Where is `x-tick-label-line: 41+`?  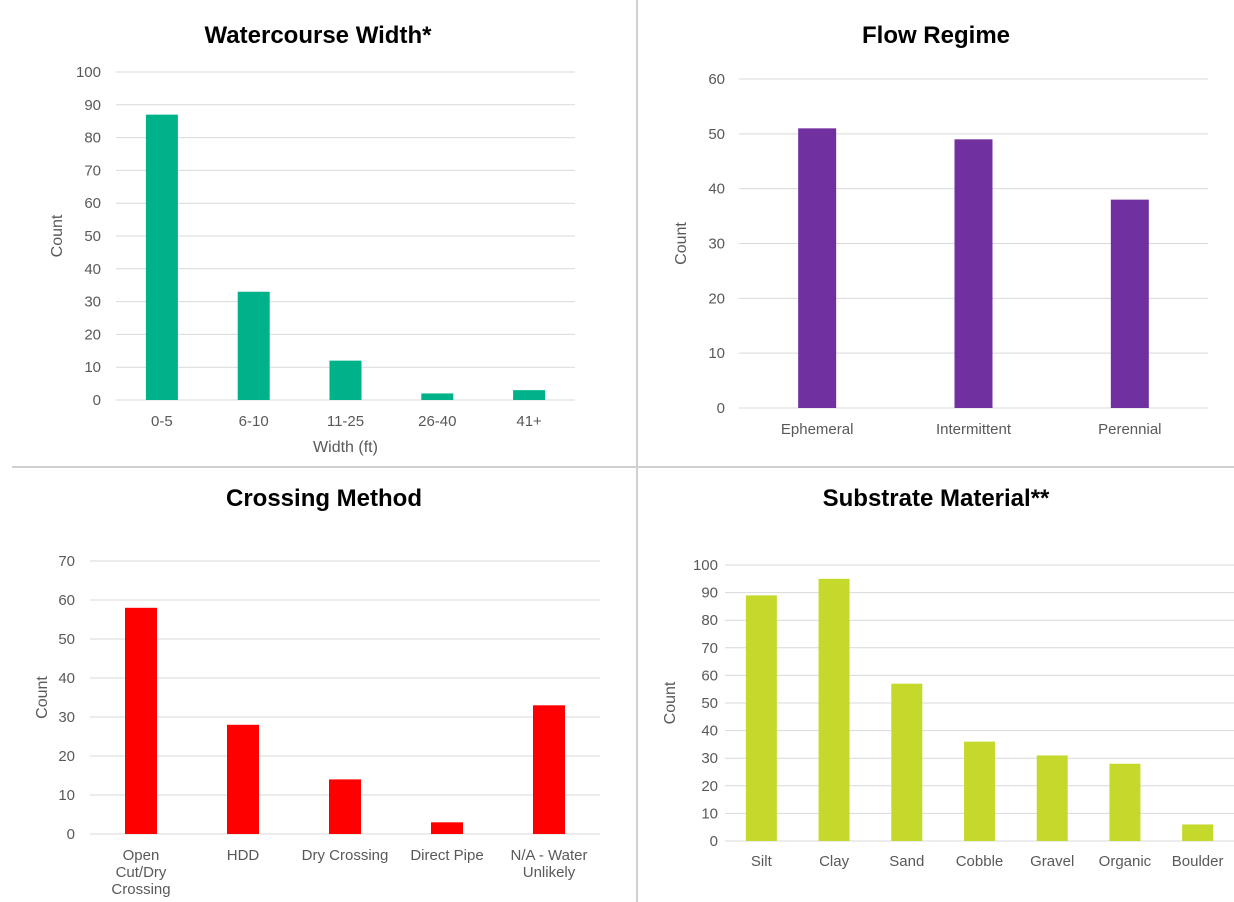
x-tick-label-line: 41+ is located at coordinates (529, 421).